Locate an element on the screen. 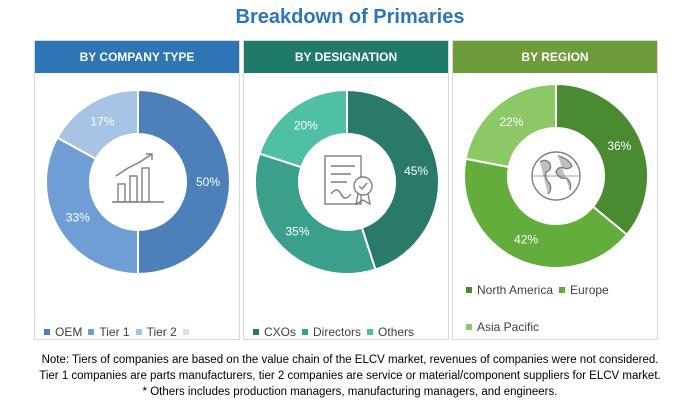  globe-icon is located at coordinates (556, 176).